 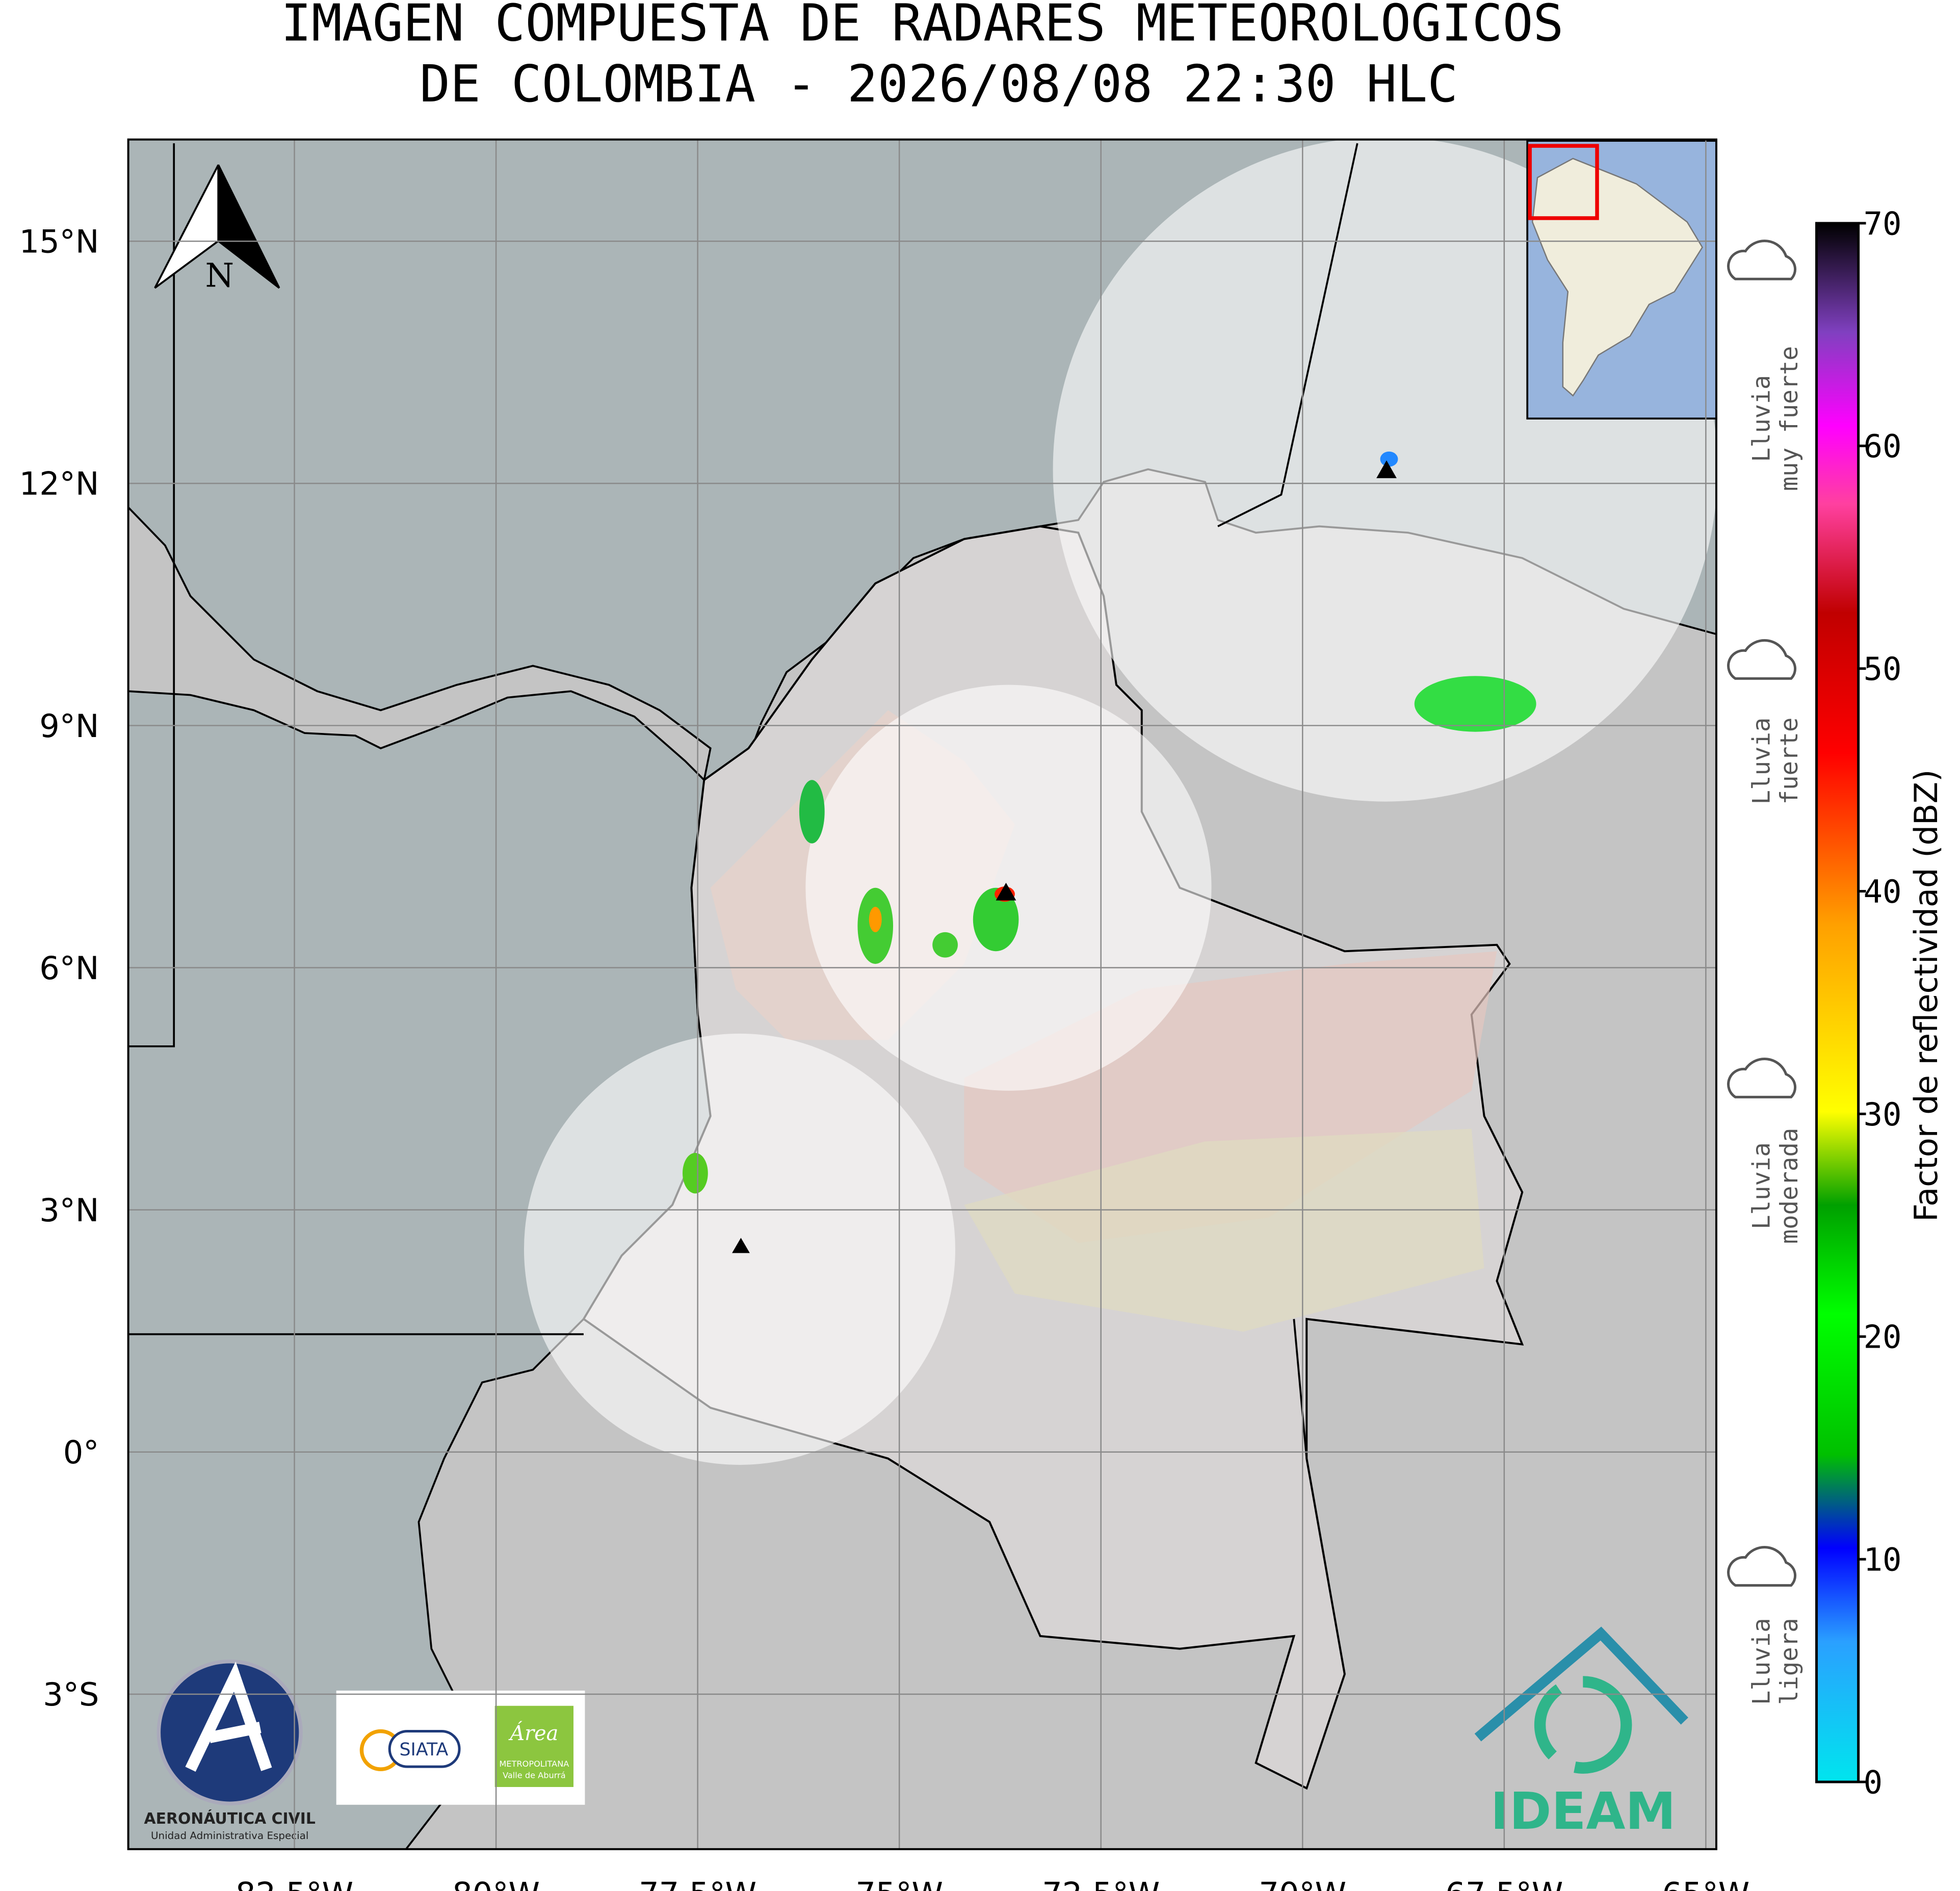 What do you see at coordinates (81, 1452) in the screenshot?
I see `lat-tick-label: 0°` at bounding box center [81, 1452].